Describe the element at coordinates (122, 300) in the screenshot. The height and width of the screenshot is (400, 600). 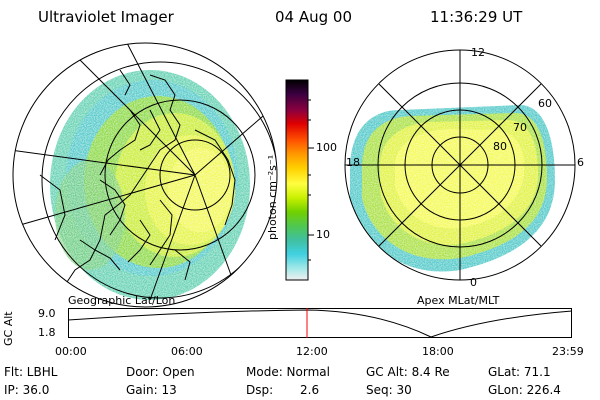
I see `left-panel-caption: Geographic Lat/Lon` at that location.